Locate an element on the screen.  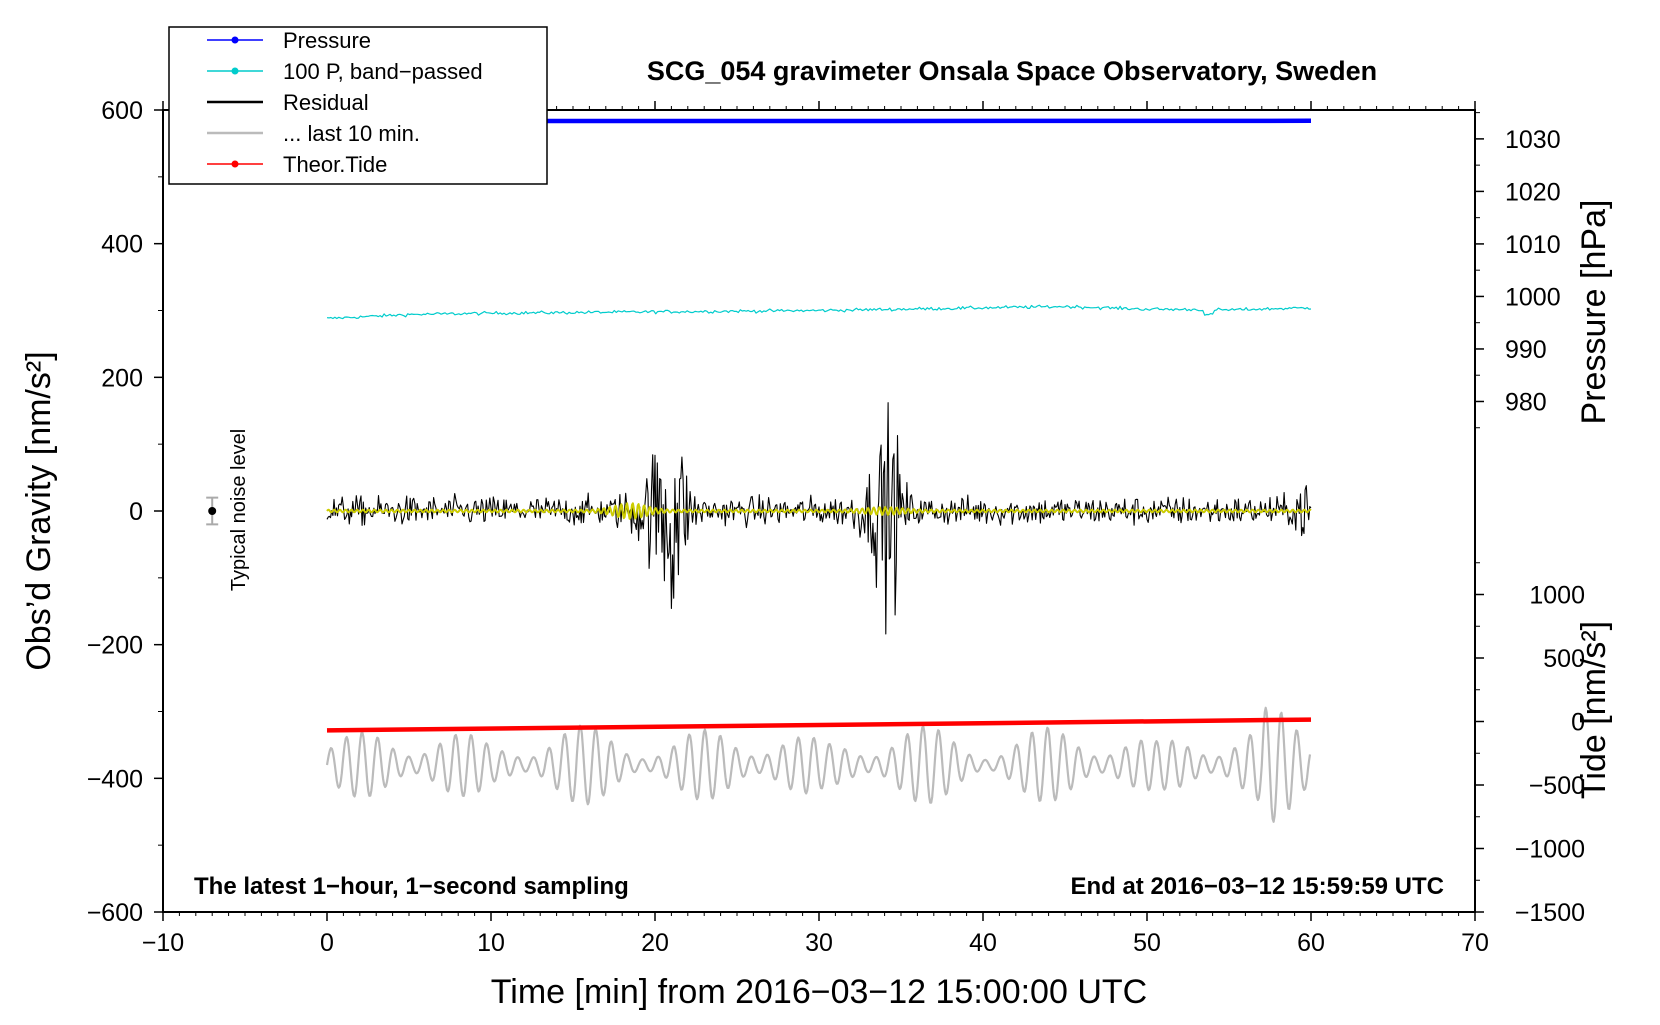
legend-label-pressure: Pressure is located at coordinates (327, 40).